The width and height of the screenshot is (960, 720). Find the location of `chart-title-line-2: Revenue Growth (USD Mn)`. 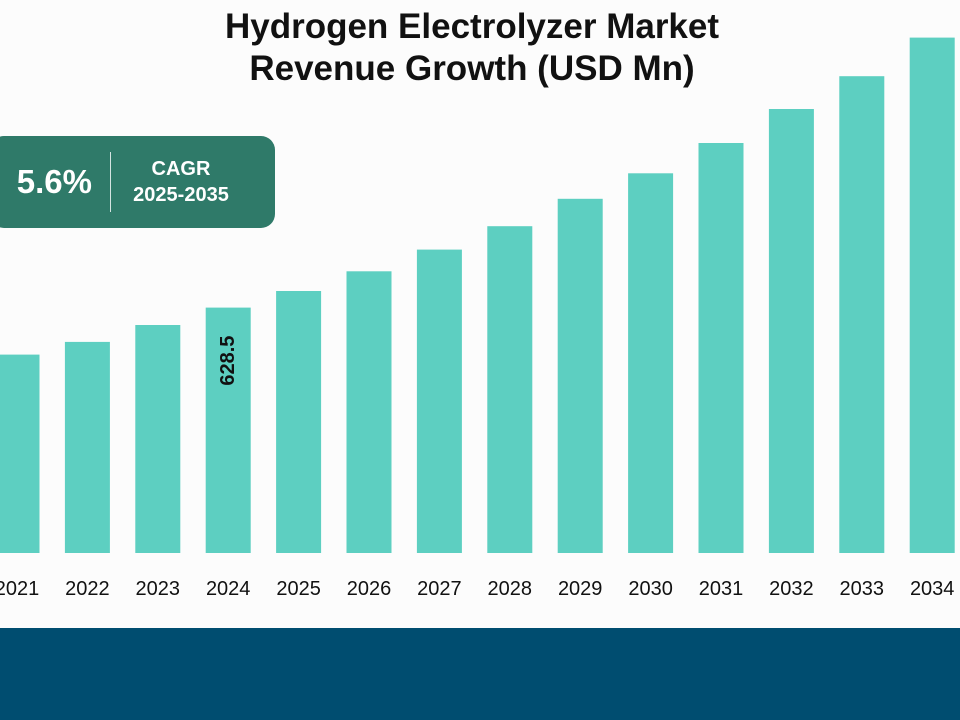

chart-title-line-2: Revenue Growth (USD Mn) is located at coordinates (472, 68).